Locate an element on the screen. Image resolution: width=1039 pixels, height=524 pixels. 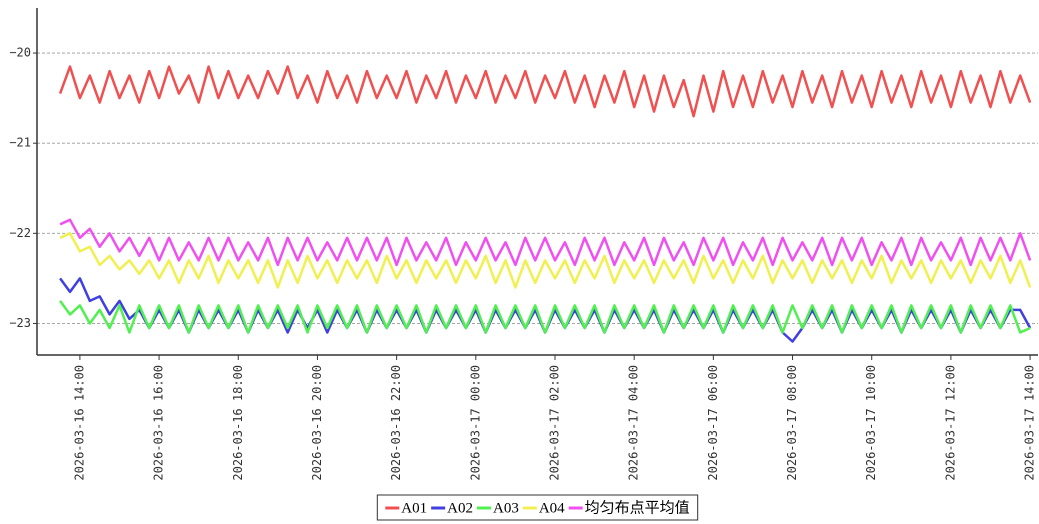
legend-label: 均匀布点平均值 is located at coordinates (637, 507).